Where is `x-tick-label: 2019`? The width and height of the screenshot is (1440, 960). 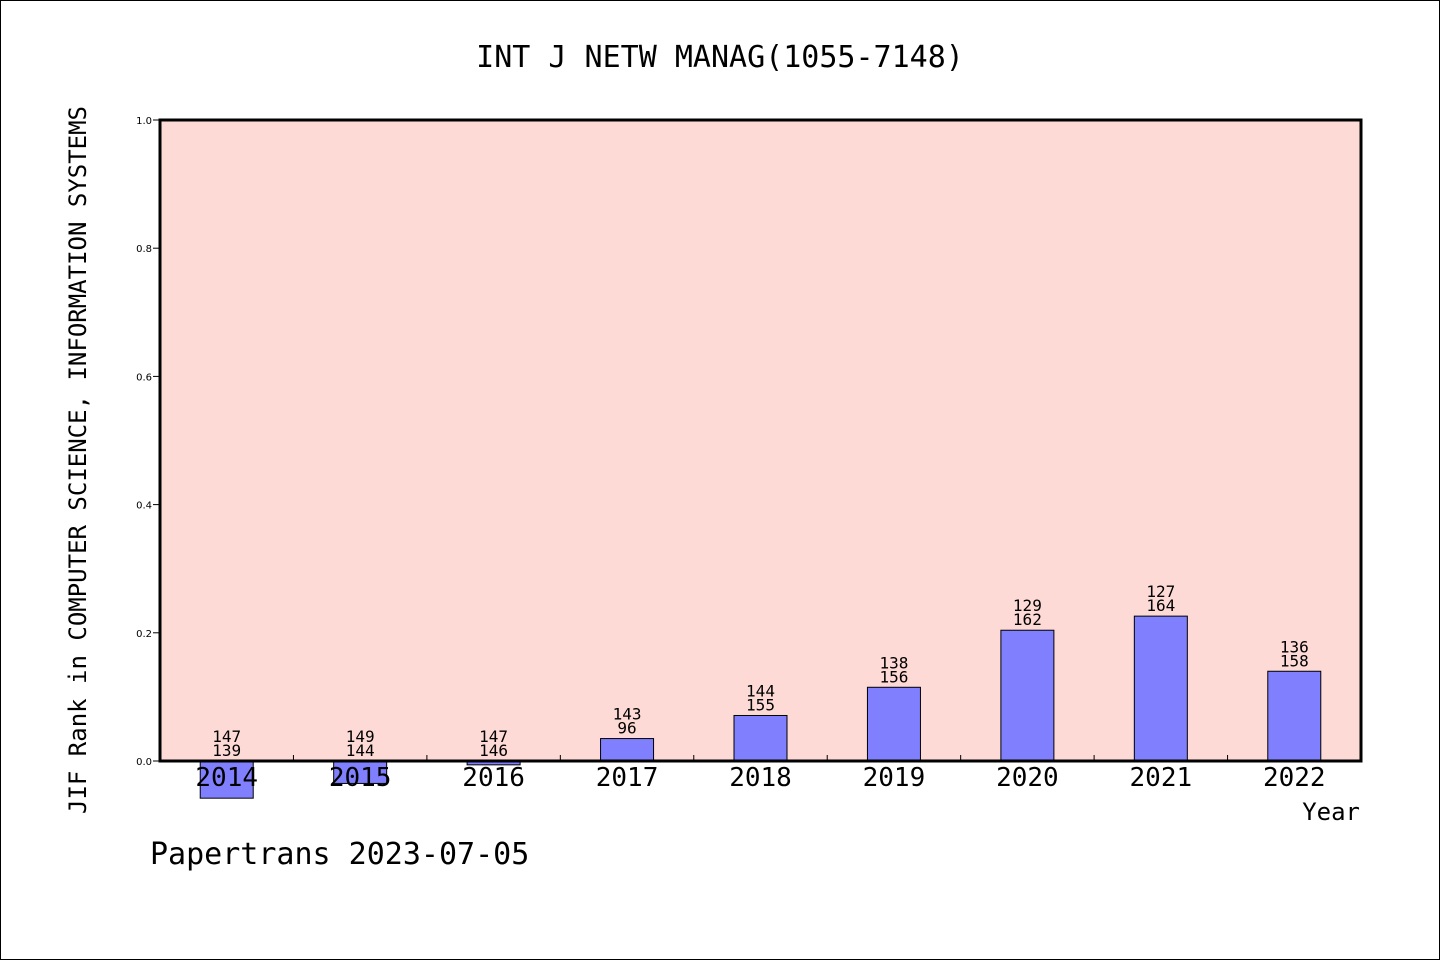 x-tick-label: 2019 is located at coordinates (894, 778).